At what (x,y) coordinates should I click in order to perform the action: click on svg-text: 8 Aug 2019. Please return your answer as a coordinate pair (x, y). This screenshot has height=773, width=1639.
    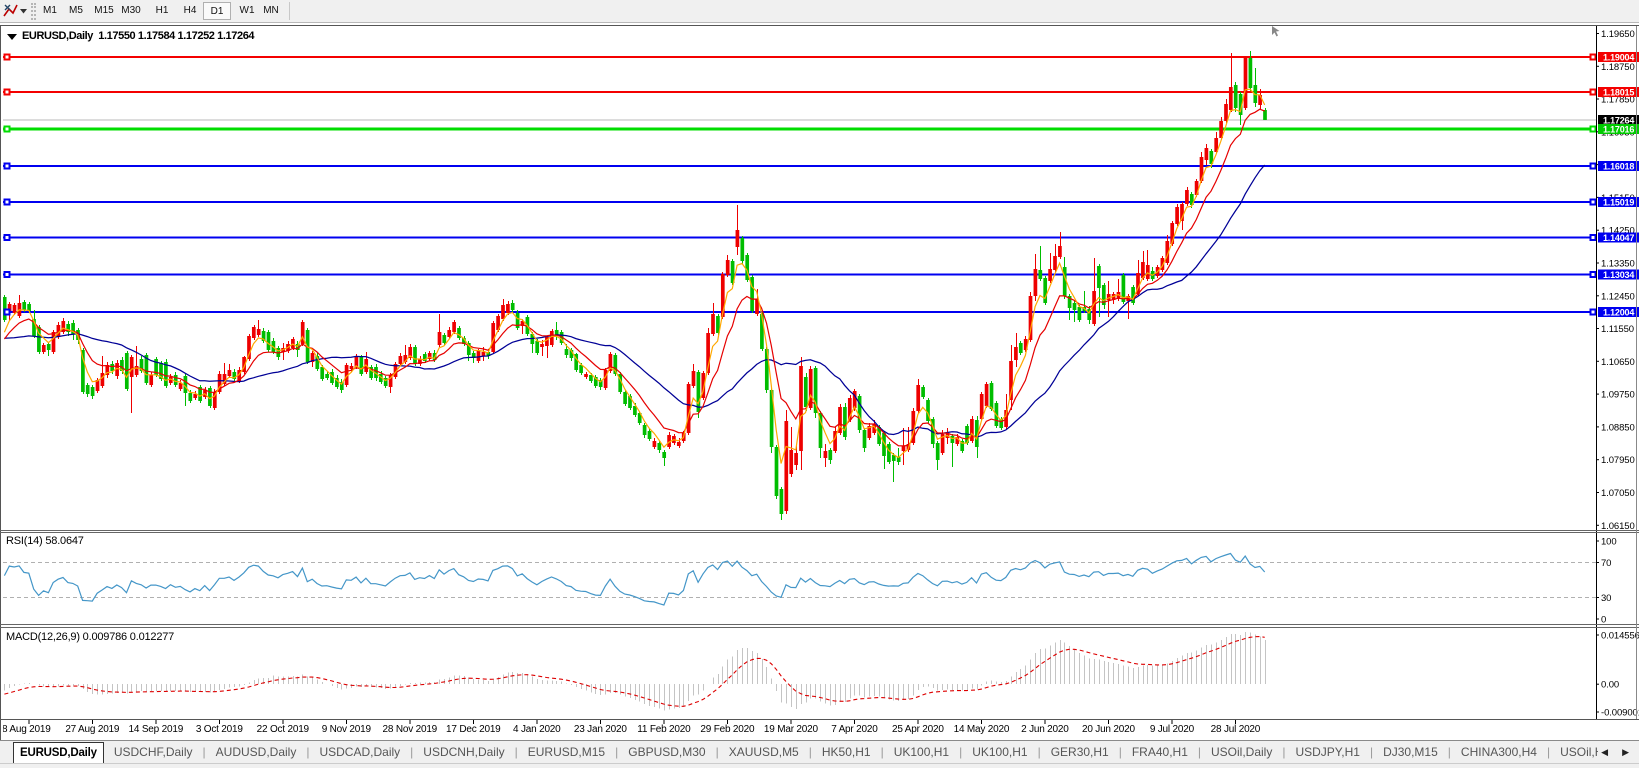
    Looking at the image, I should click on (26, 729).